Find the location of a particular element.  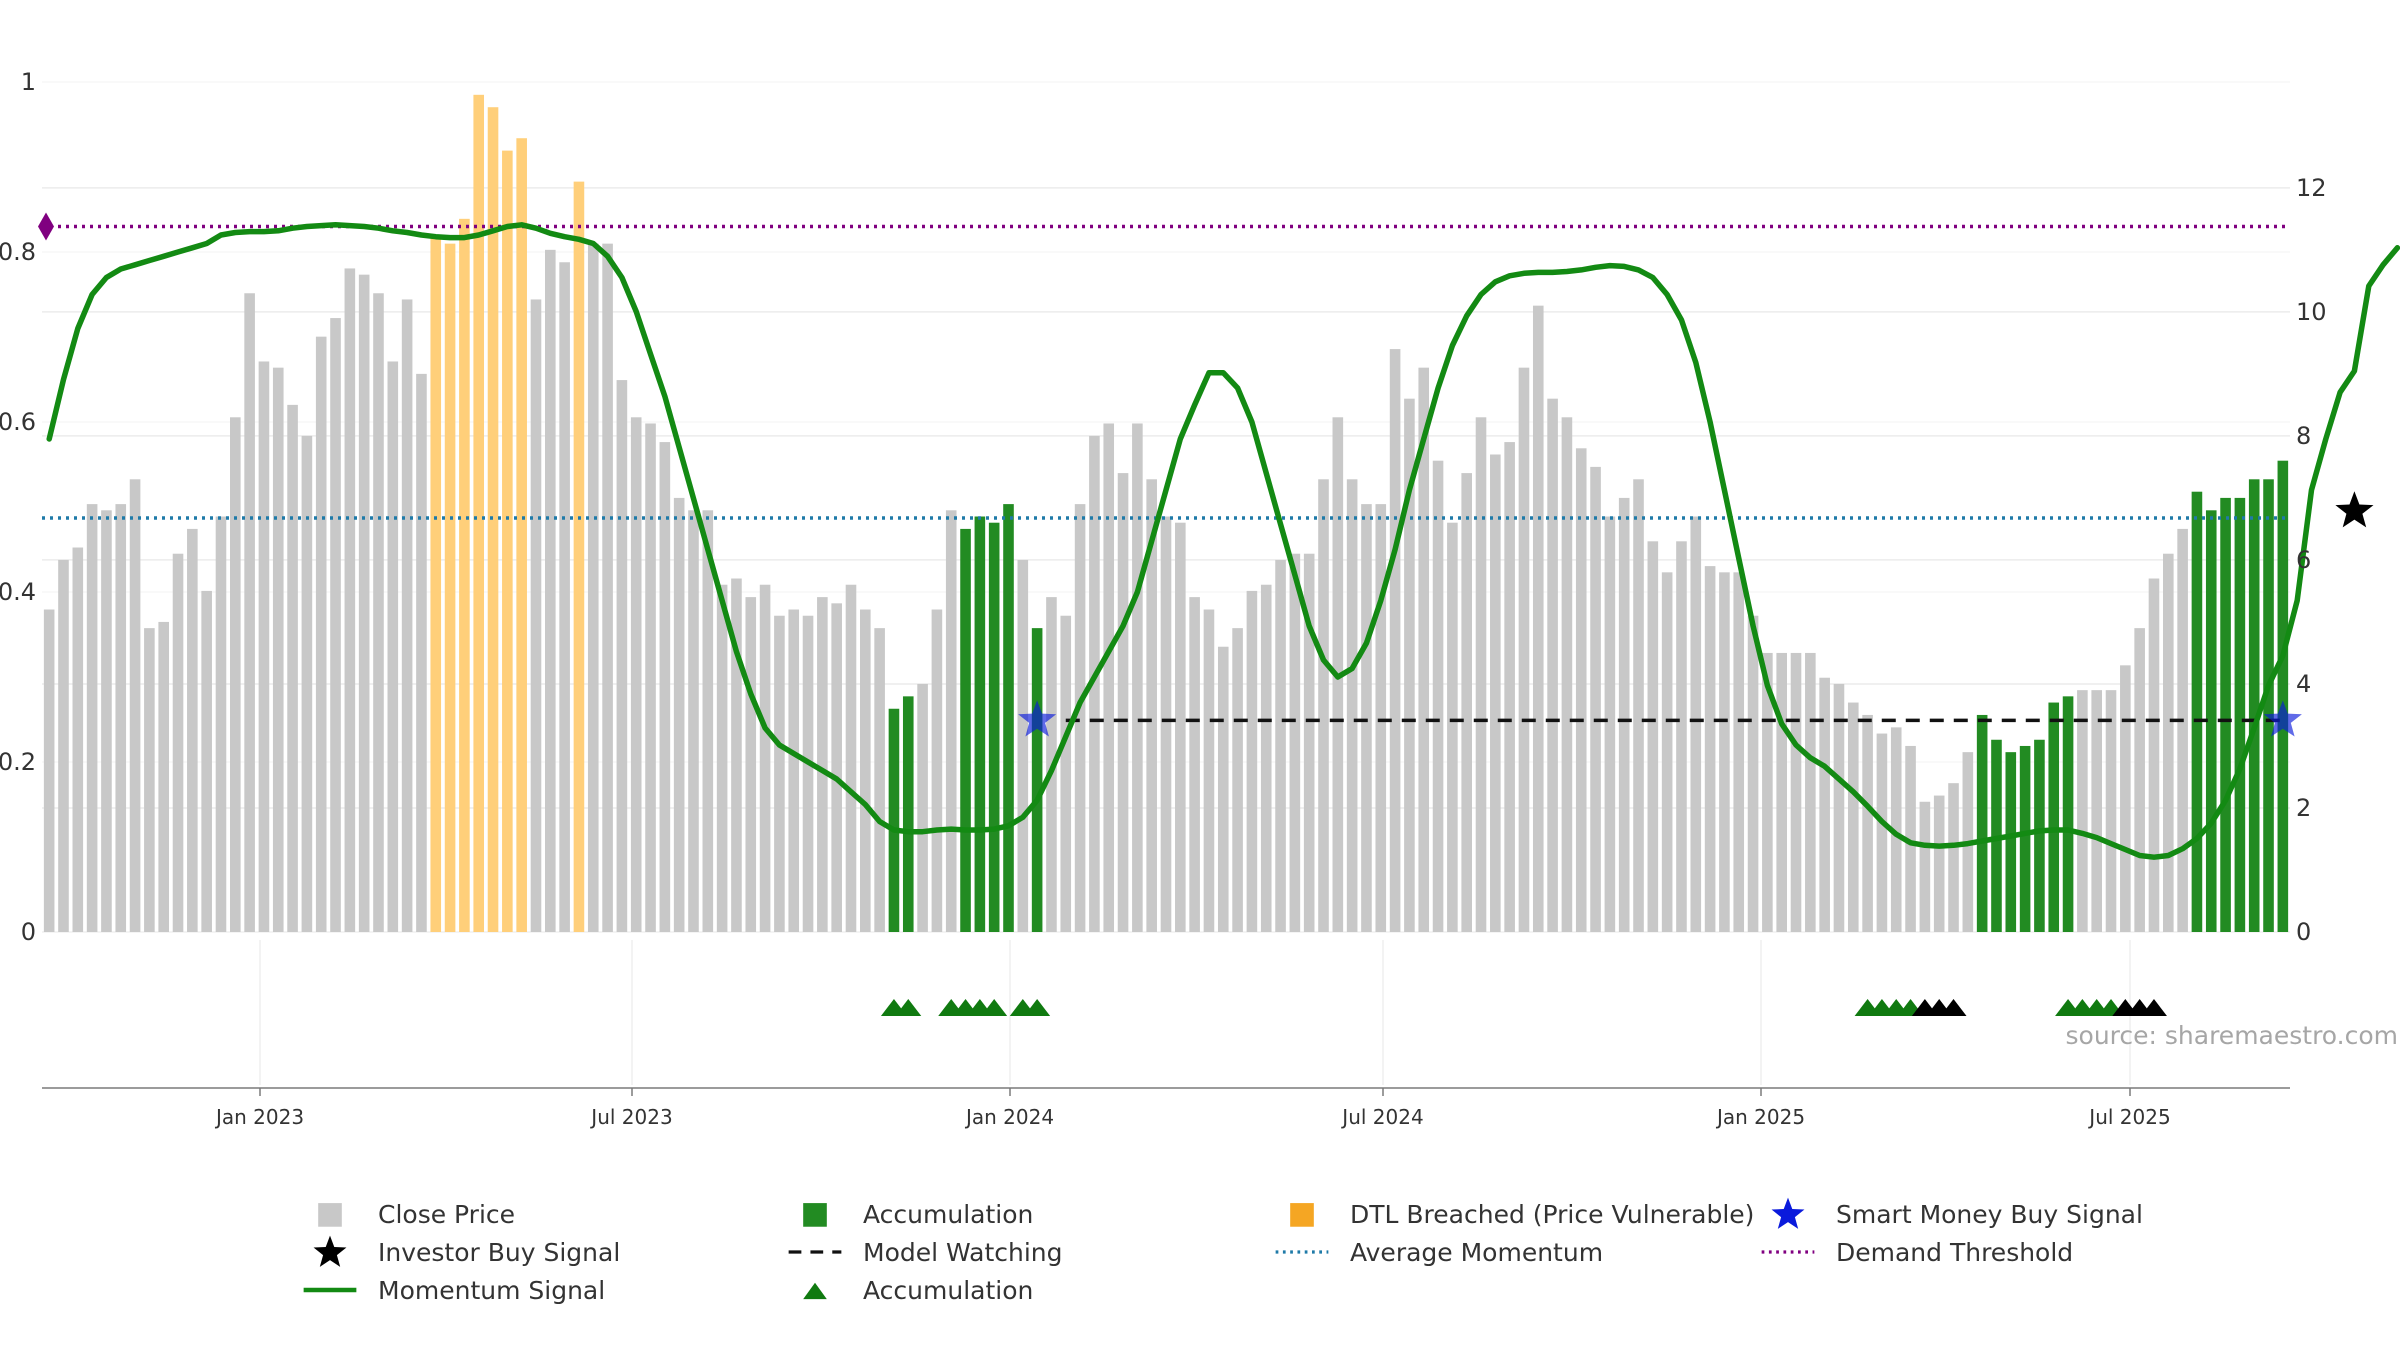

legend-label: Demand Threshold is located at coordinates (1955, 1252).